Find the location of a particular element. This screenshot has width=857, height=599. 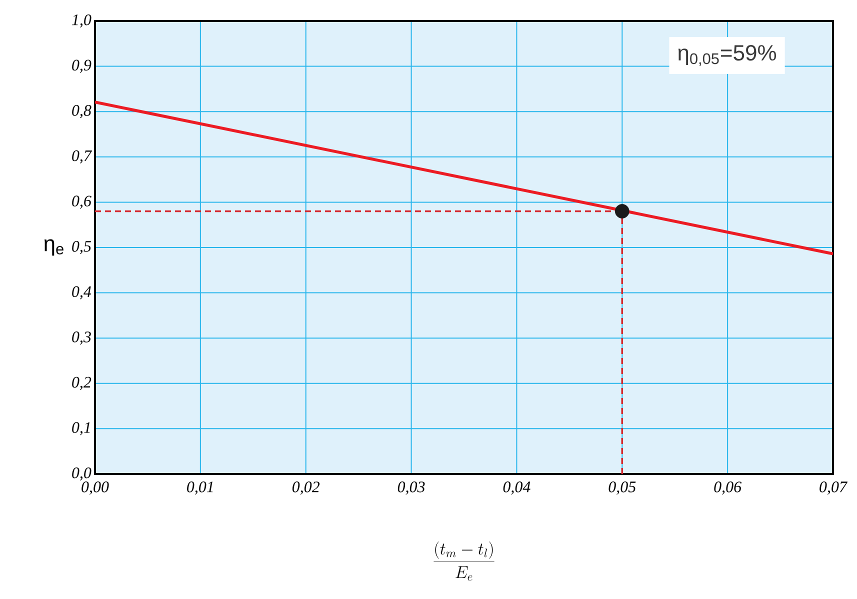

x-tick-label: 0,04 is located at coordinates (516, 488).